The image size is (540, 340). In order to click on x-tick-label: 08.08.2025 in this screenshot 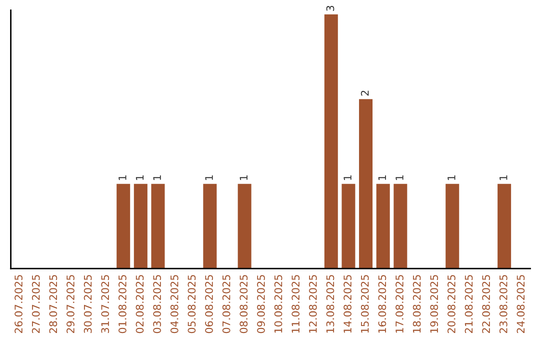, I will do `click(244, 304)`.